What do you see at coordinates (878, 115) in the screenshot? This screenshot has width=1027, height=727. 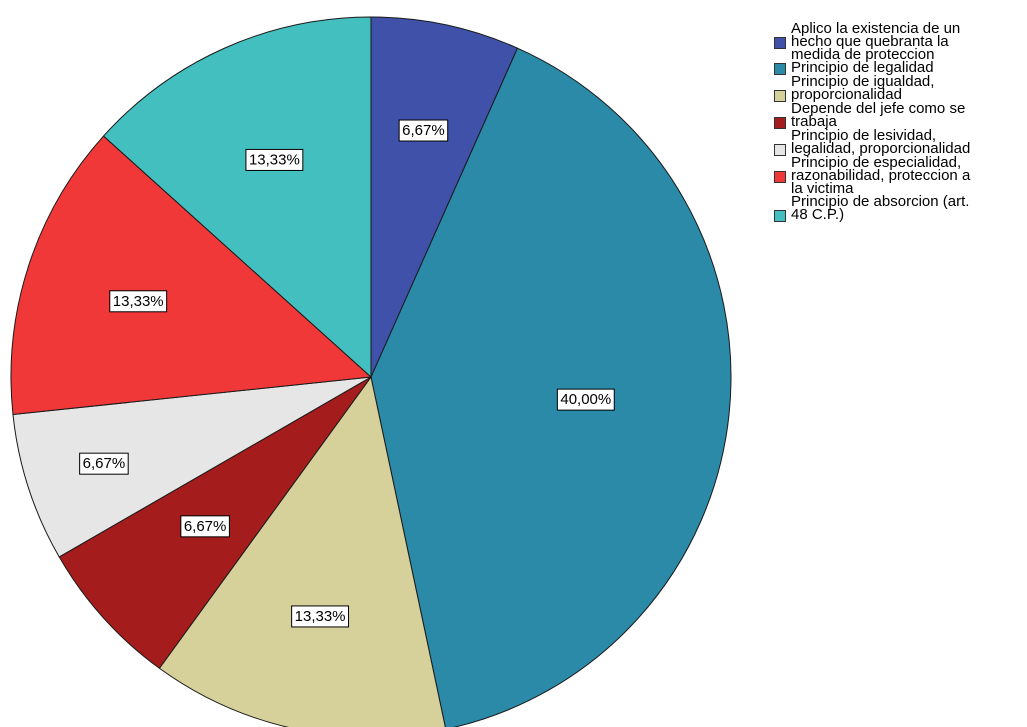 I see `legend-label: Depende del jefe como se trabaja` at bounding box center [878, 115].